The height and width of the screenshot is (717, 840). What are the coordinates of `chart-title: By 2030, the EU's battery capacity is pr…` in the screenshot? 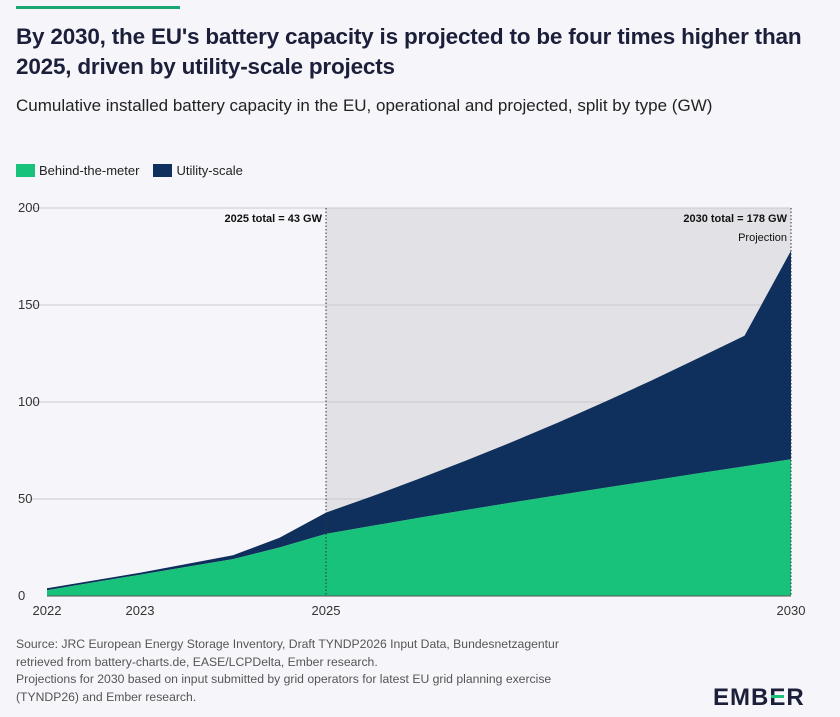 It's located at (409, 51).